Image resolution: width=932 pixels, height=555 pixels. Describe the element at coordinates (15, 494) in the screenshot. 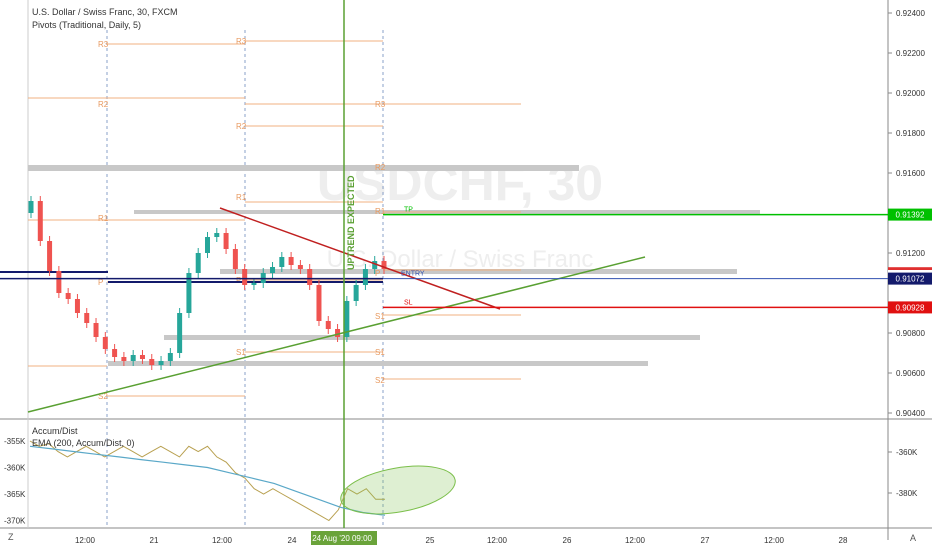

I see `ad-tick-left-2: -365K` at that location.